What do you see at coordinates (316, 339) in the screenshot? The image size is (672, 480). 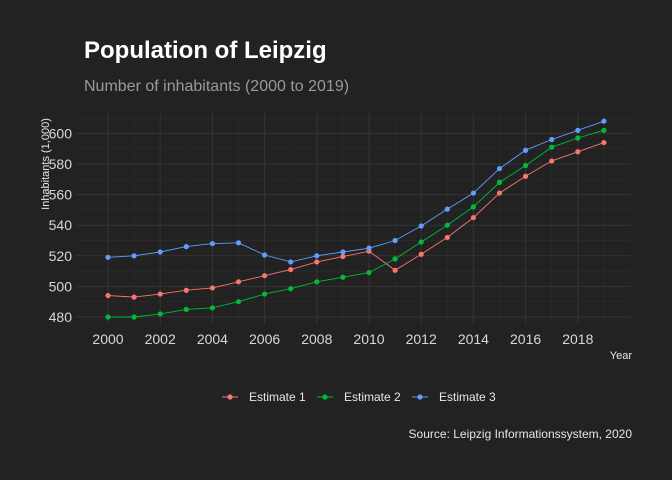 I see `x-tick-label: 2008` at bounding box center [316, 339].